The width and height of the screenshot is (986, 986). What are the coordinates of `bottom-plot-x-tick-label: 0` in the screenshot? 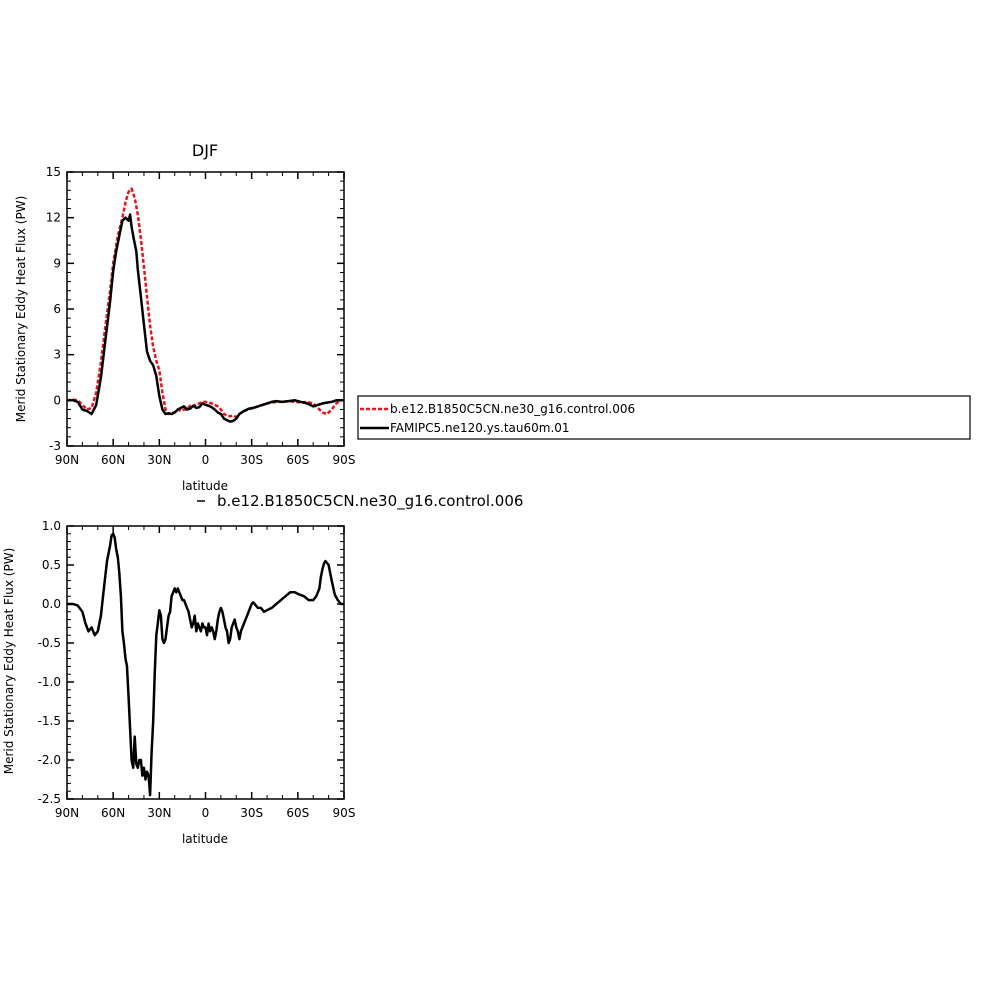 It's located at (206, 813).